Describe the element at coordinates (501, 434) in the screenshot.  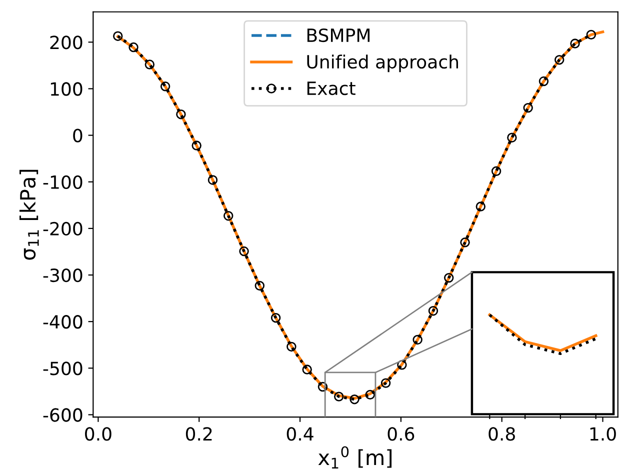
I see `x-tick-label: 0.8` at that location.